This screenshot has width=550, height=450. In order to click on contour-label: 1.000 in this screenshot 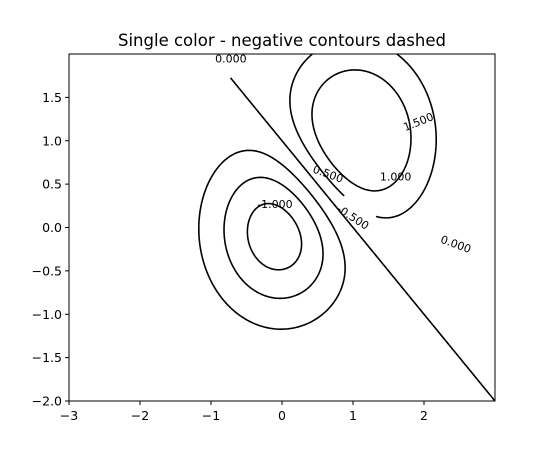, I will do `click(396, 176)`.